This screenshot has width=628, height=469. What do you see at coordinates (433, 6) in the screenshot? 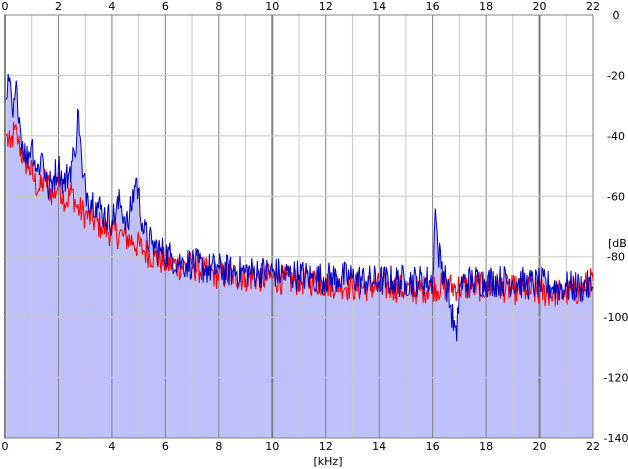
I see `x-tick-label-top: 16` at bounding box center [433, 6].